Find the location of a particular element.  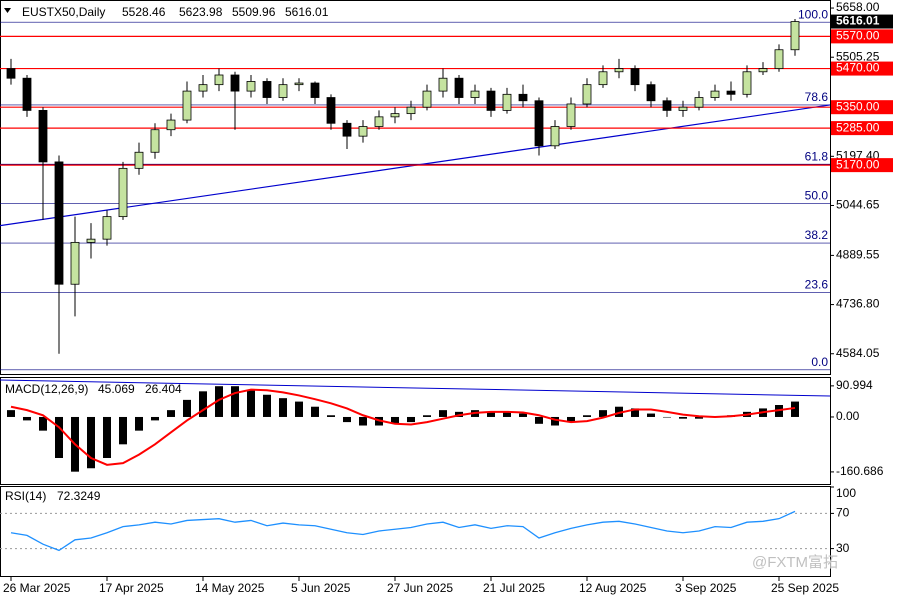

fib-label: 78.6 is located at coordinates (817, 97).